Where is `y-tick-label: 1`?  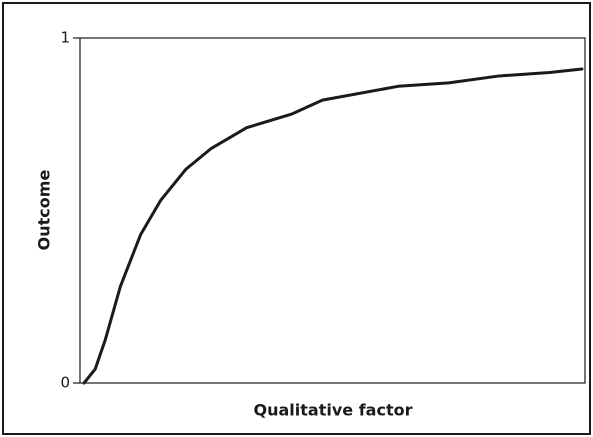 y-tick-label: 1 is located at coordinates (65, 38).